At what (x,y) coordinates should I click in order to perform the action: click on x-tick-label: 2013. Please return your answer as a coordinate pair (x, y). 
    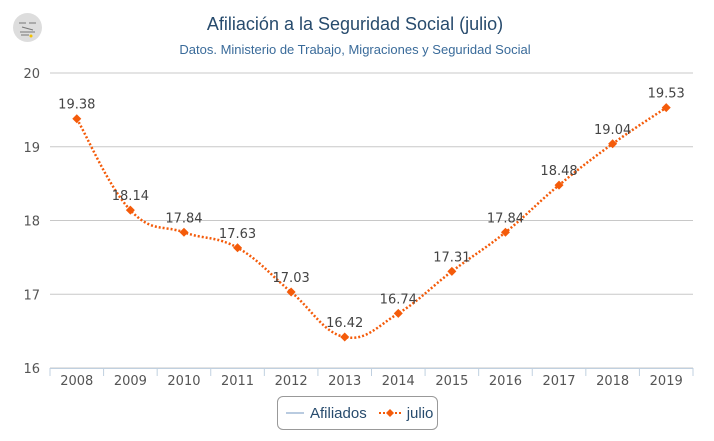
    Looking at the image, I should click on (344, 381).